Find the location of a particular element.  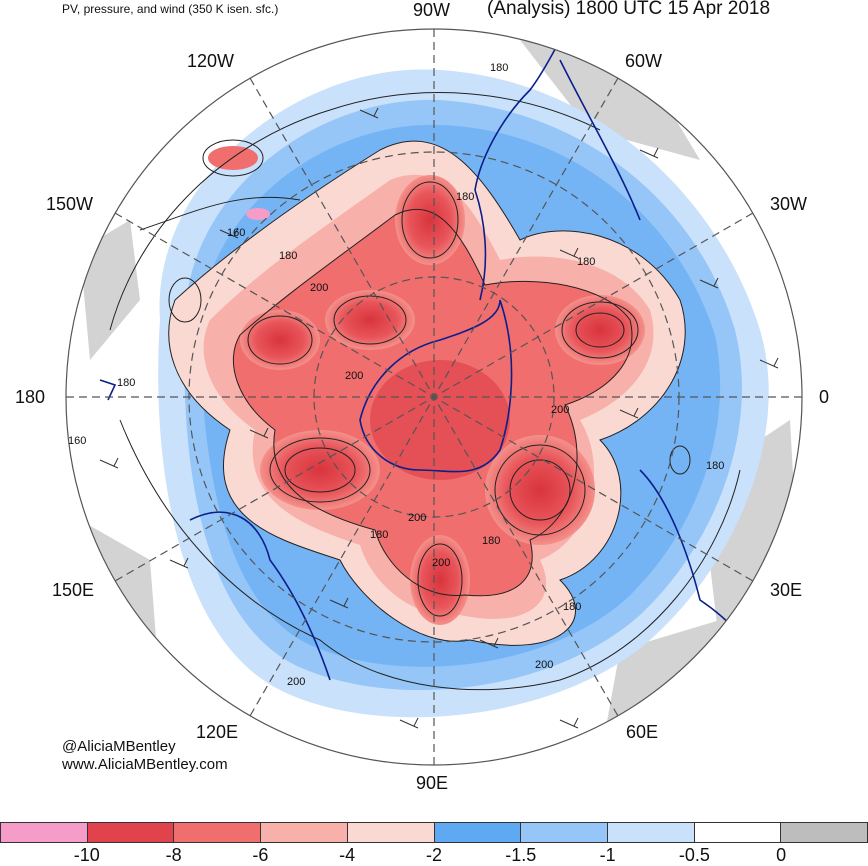

credit-handle: @AliciaMBentley is located at coordinates (119, 746).